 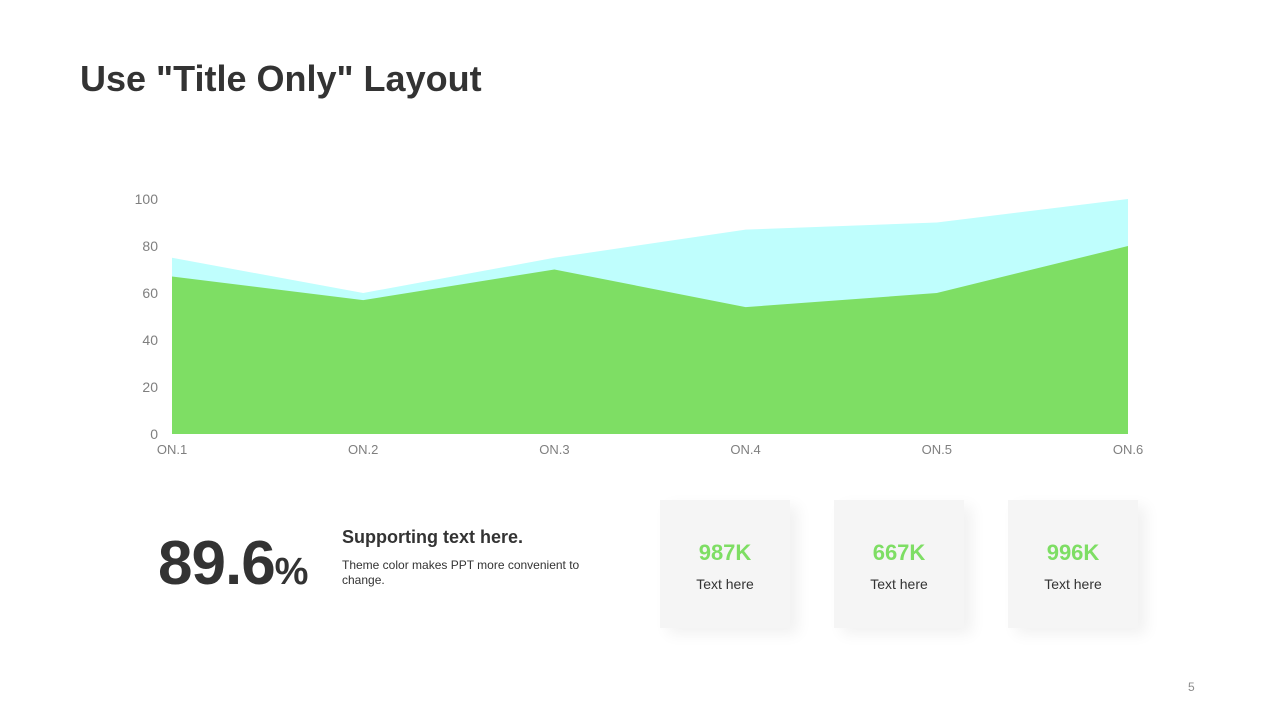 What do you see at coordinates (154, 434) in the screenshot?
I see `y-tick-label: 0` at bounding box center [154, 434].